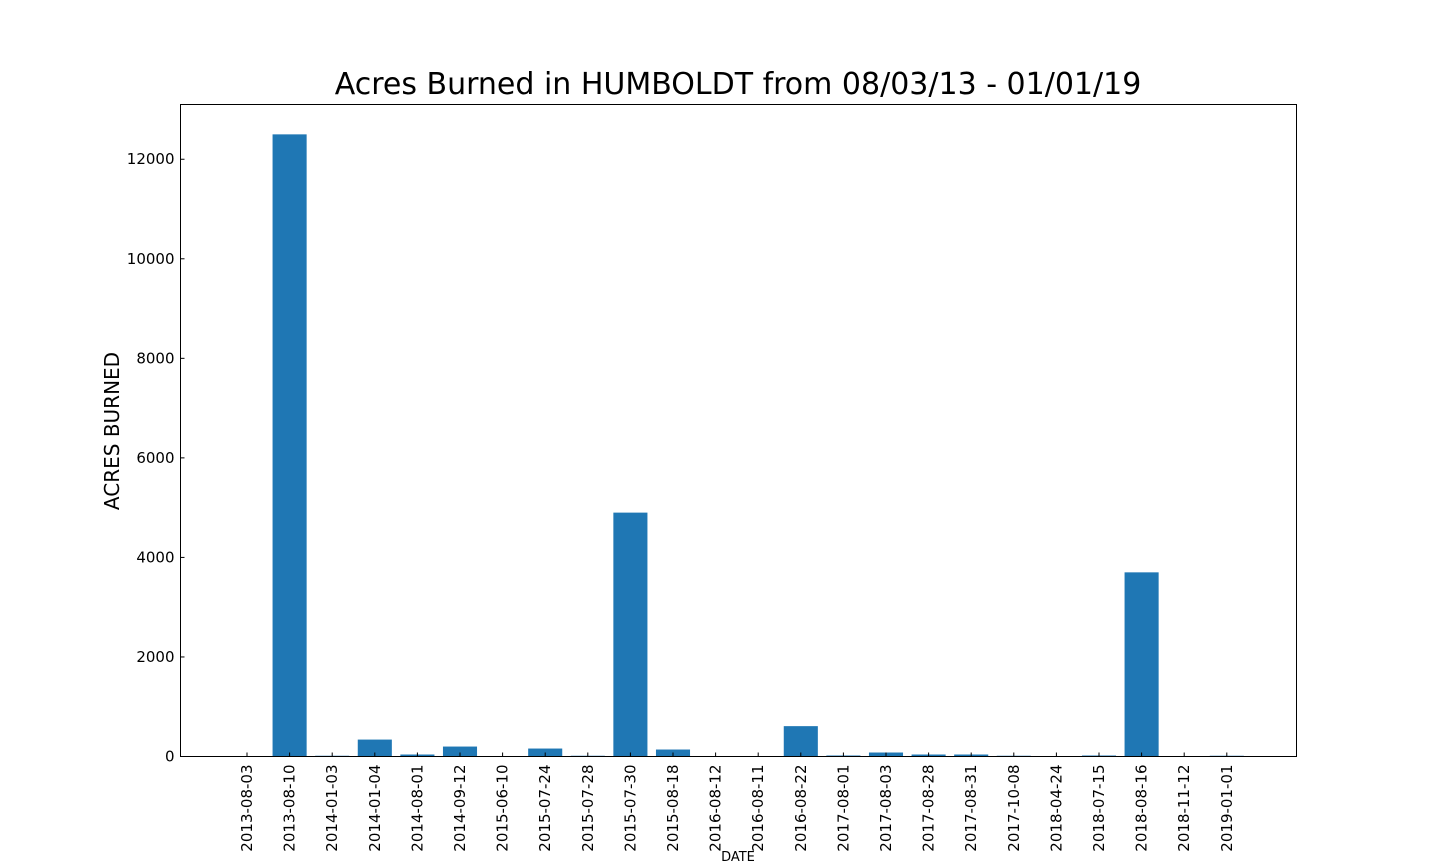 The image size is (1440, 864). I want to click on x-tick-label: 2019-01-01, so click(1227, 808).